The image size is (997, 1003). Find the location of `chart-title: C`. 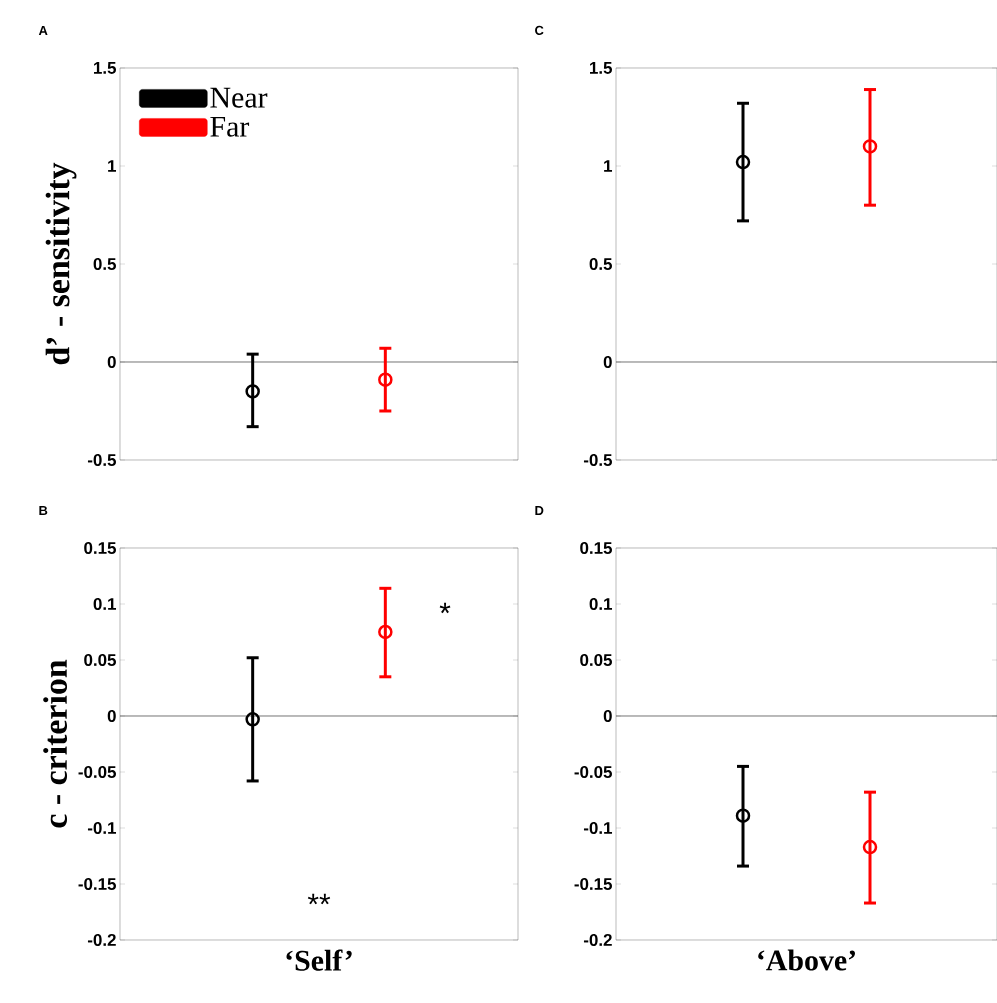

chart-title: C is located at coordinates (539, 30).